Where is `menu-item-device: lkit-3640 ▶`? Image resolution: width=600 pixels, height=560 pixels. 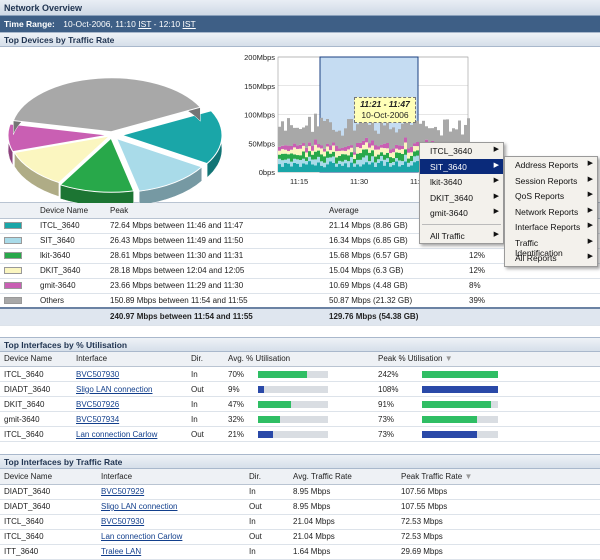
menu-item-device: lkit-3640 ▶ is located at coordinates (464, 182).